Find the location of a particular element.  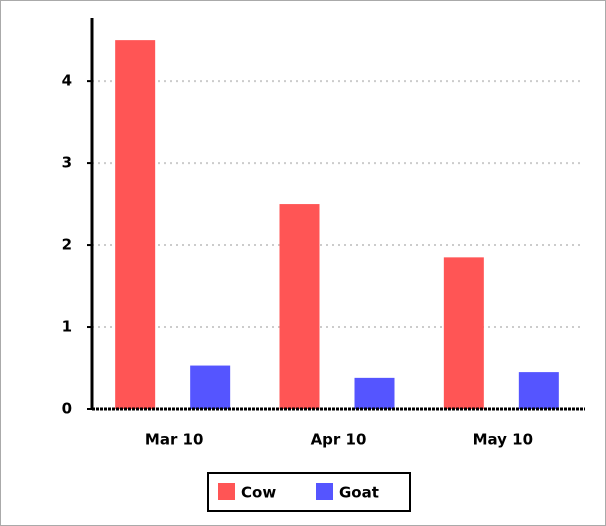

y-tick-label: 4 is located at coordinates (67, 81).